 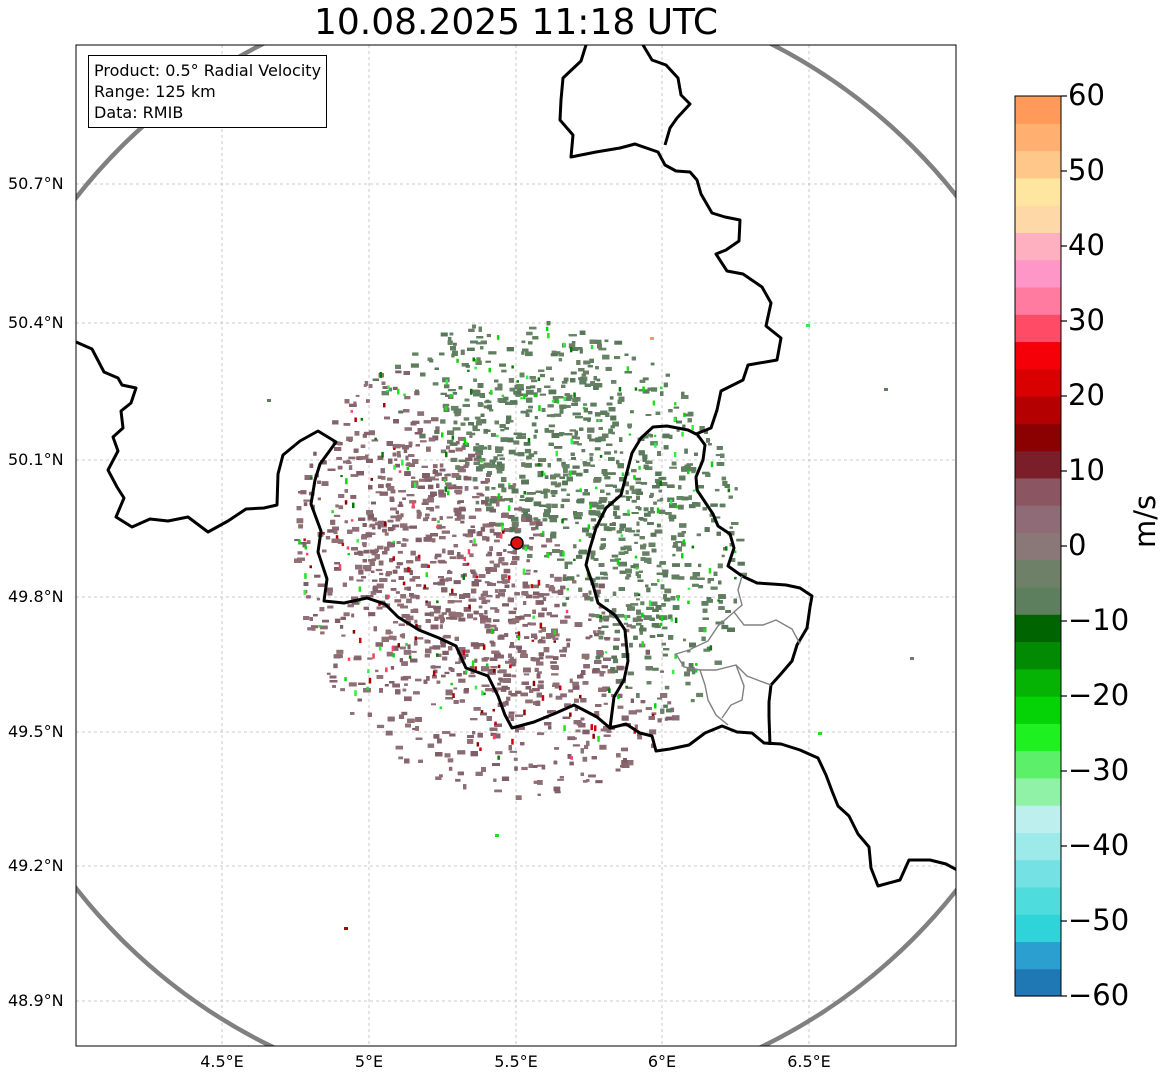 I want to click on chart-title: 10.08.2025 11:18 UTC, so click(x=516, y=22).